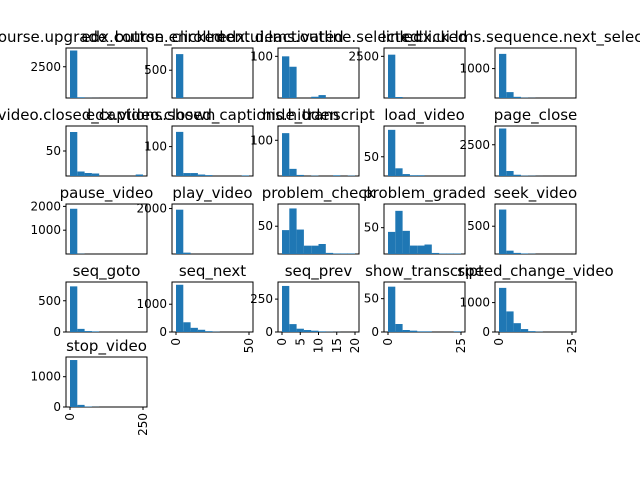 Image resolution: width=640 pixels, height=480 pixels. What do you see at coordinates (536, 115) in the screenshot?
I see `panel-title: page_close` at bounding box center [536, 115].